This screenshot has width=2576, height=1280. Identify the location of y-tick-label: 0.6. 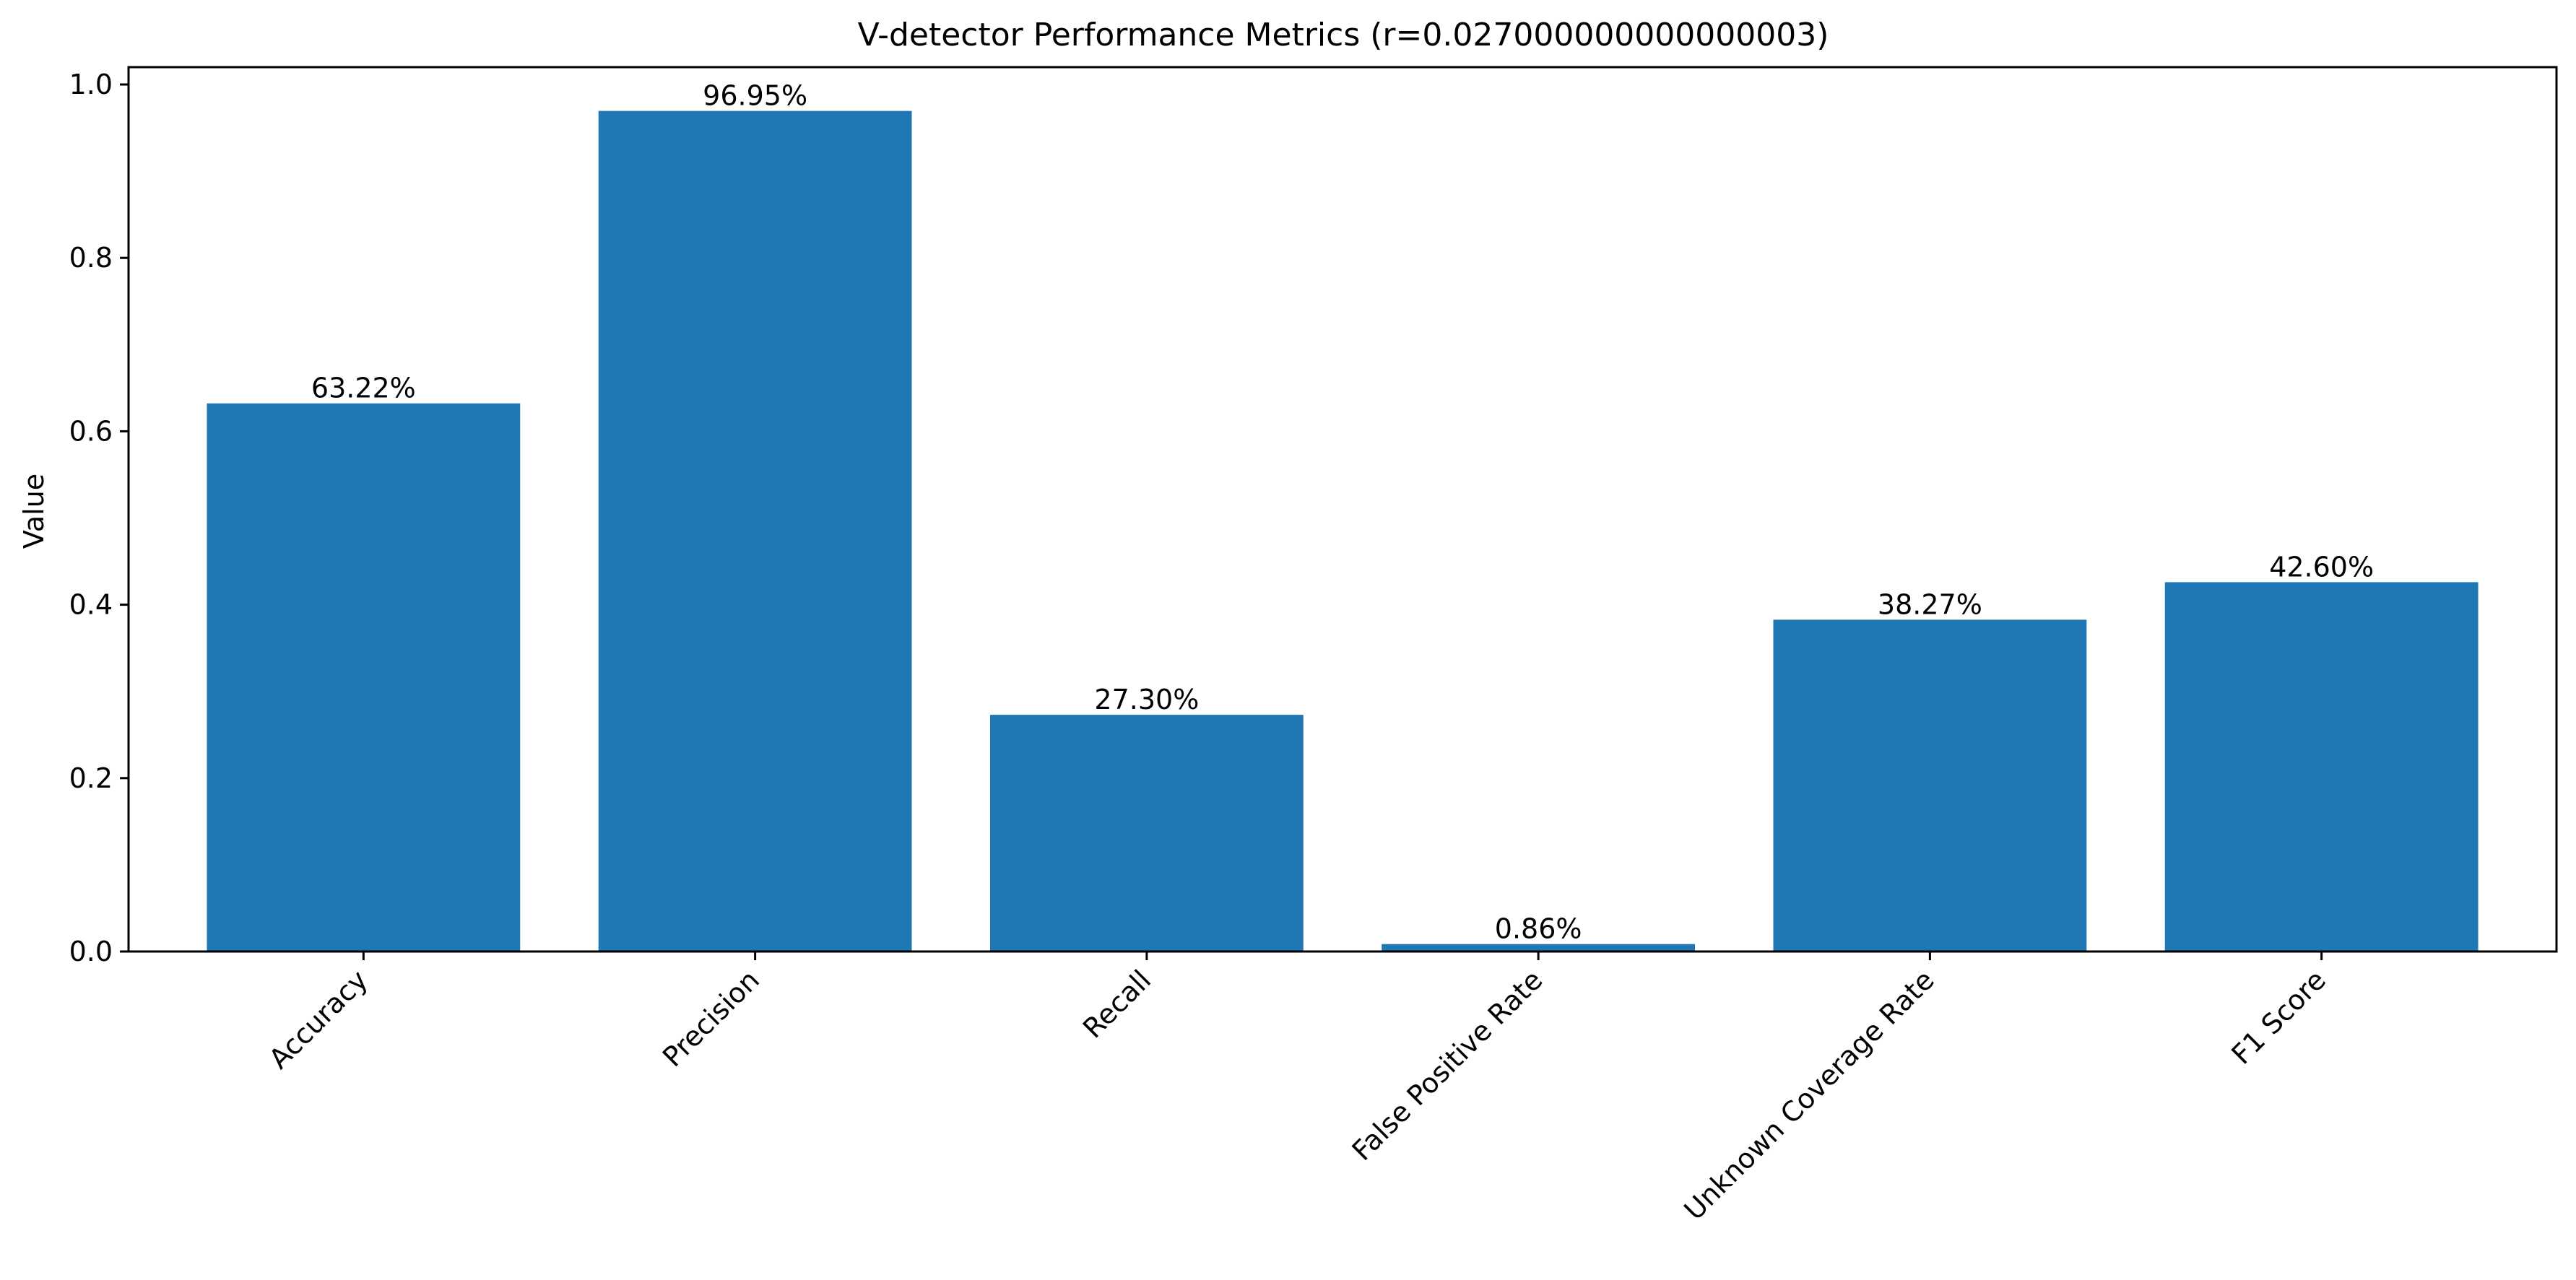
(91, 431).